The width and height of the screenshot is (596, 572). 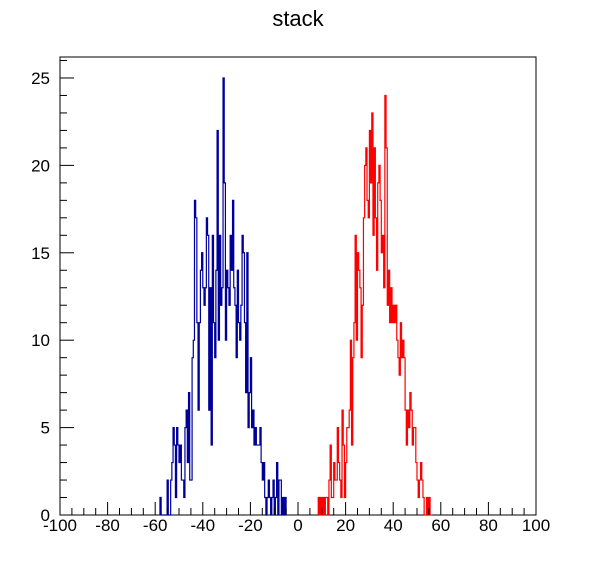 What do you see at coordinates (107, 525) in the screenshot?
I see `x-tick-label: -80` at bounding box center [107, 525].